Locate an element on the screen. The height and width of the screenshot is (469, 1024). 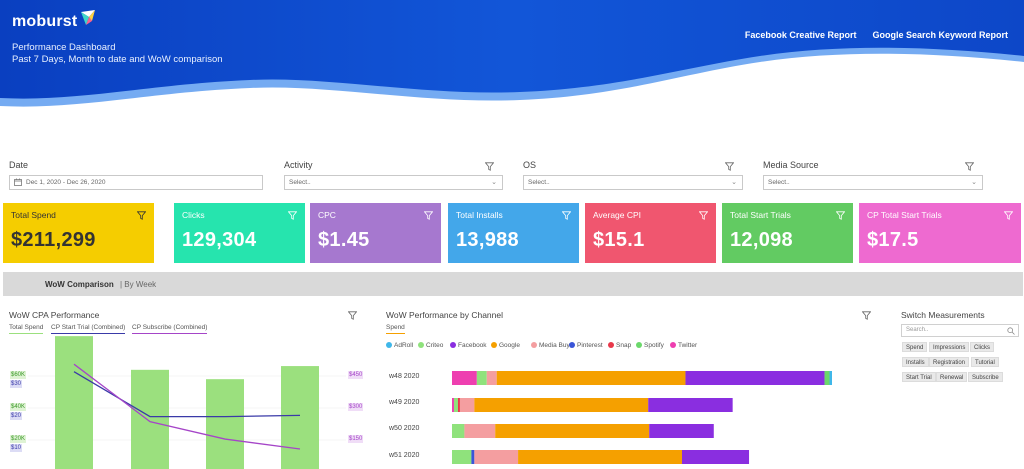
legend-cp-start-trial: CP Start Trial (Combined) is located at coordinates (88, 329).